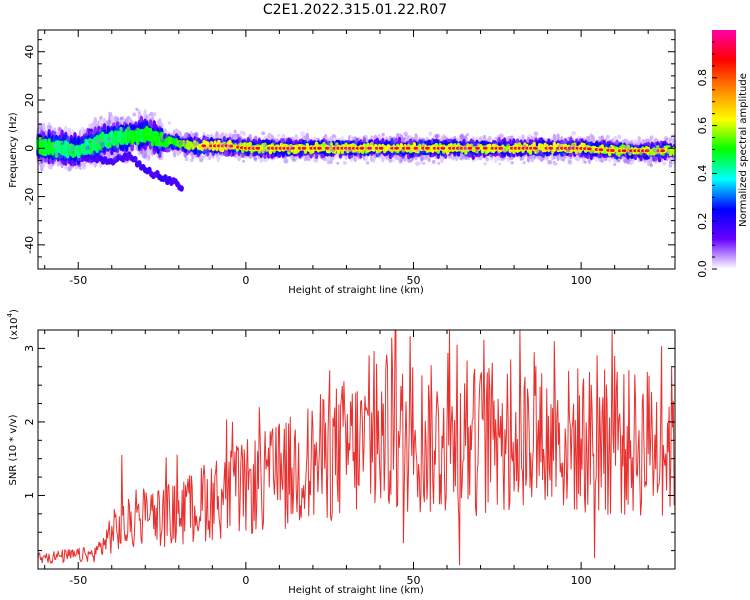  Describe the element at coordinates (13, 449) in the screenshot. I see `snr-y-axis-title: SNR (10 * v/v)` at that location.